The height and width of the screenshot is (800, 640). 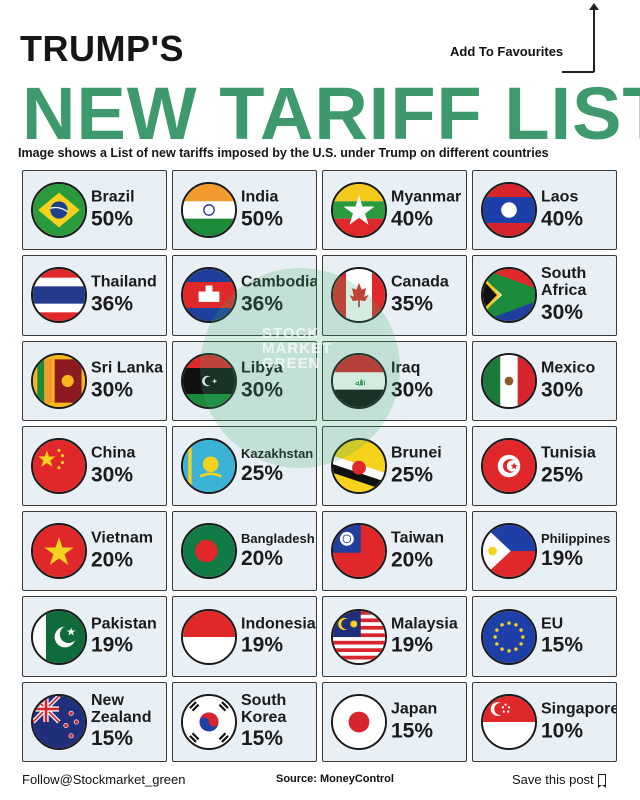 I want to click on philippines-flag-icon, so click(x=509, y=551).